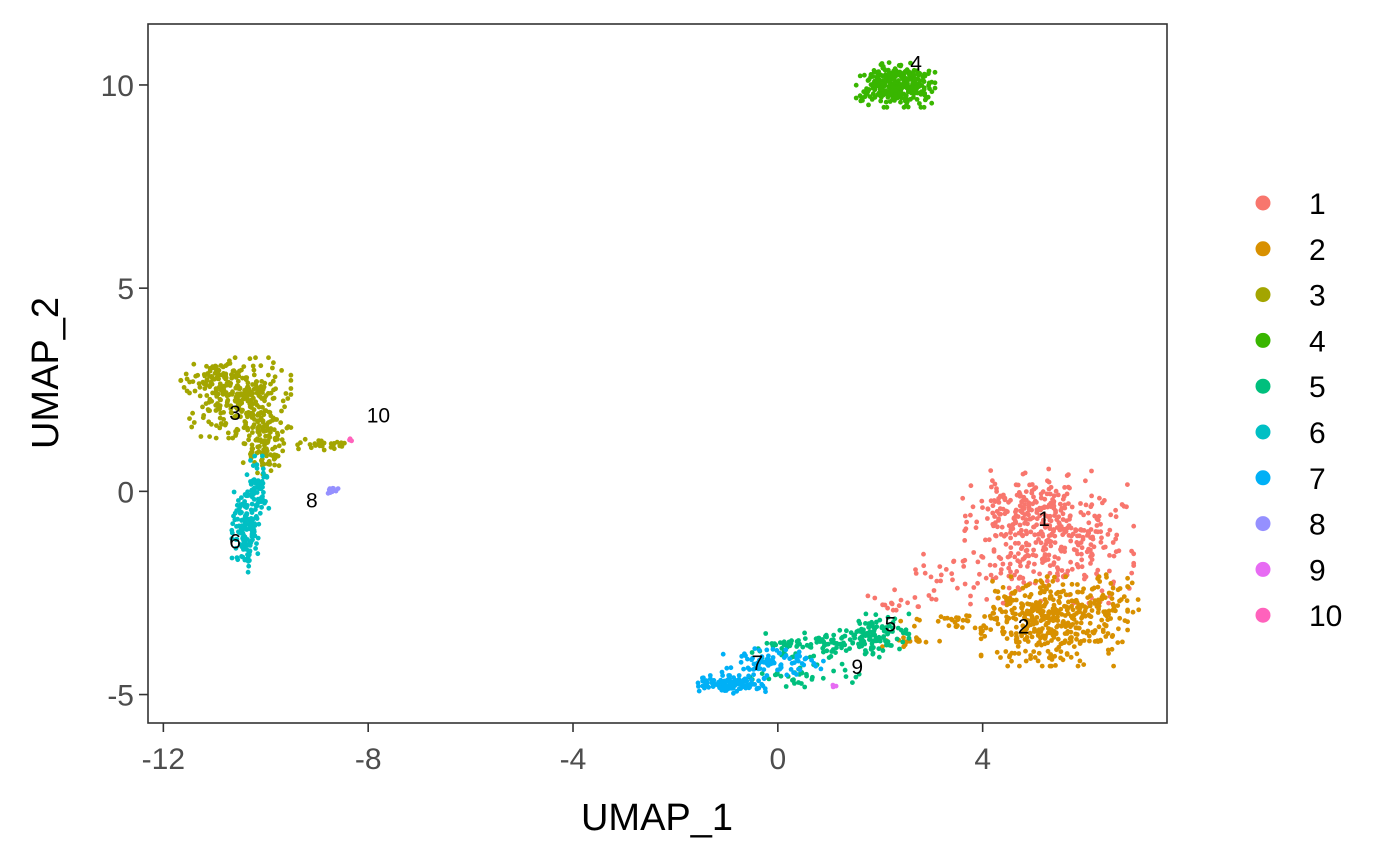 Image resolution: width=1400 pixels, height=865 pixels. I want to click on y-axis: -5 0 5 10, so click(124, 391).